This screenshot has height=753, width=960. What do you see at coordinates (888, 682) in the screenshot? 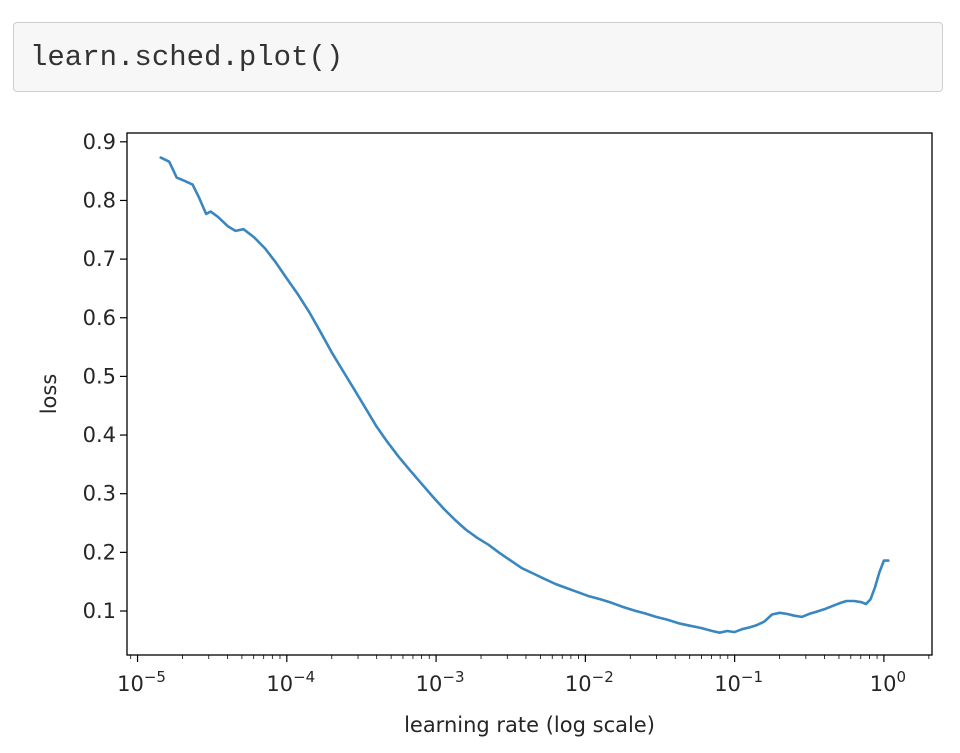
I see `x-tick-label: 10⁰` at bounding box center [888, 682].